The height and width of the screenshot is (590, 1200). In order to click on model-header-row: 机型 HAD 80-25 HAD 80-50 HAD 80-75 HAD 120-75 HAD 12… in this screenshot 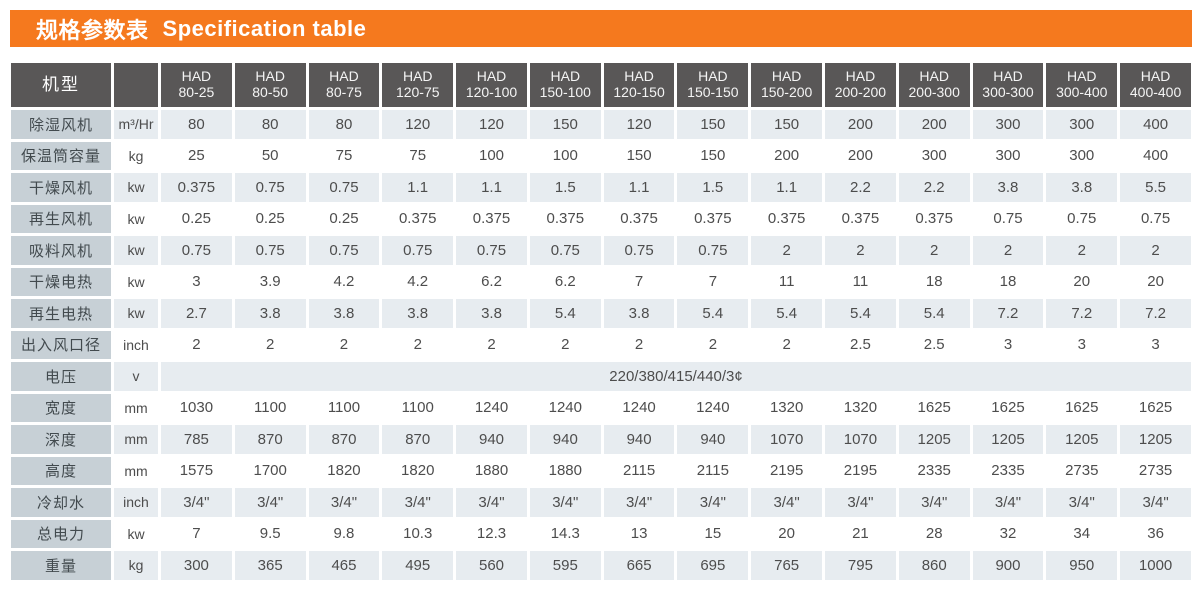, I will do `click(601, 85)`.